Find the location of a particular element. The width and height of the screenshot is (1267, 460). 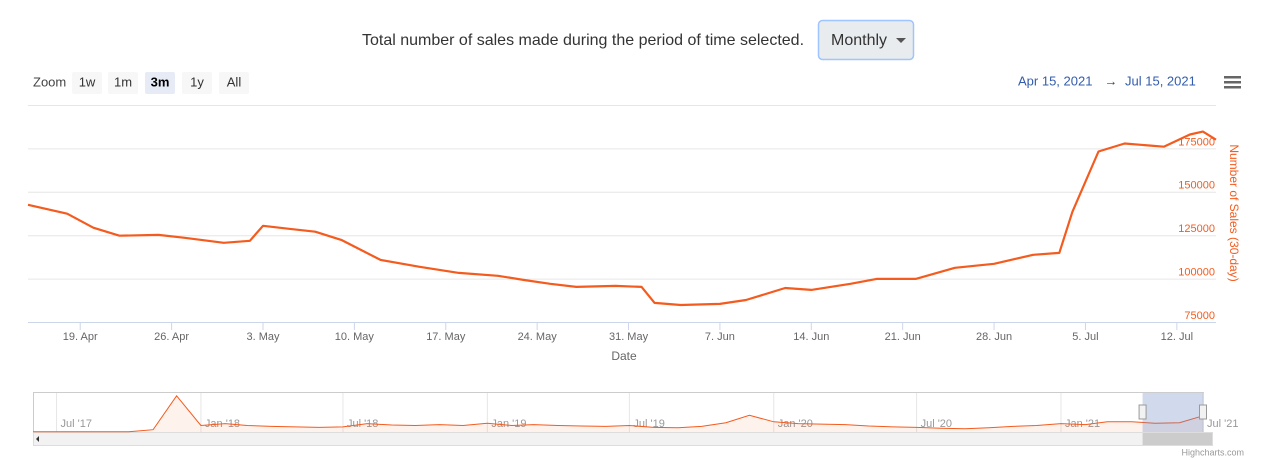

zoom-button: 1y is located at coordinates (197, 83).